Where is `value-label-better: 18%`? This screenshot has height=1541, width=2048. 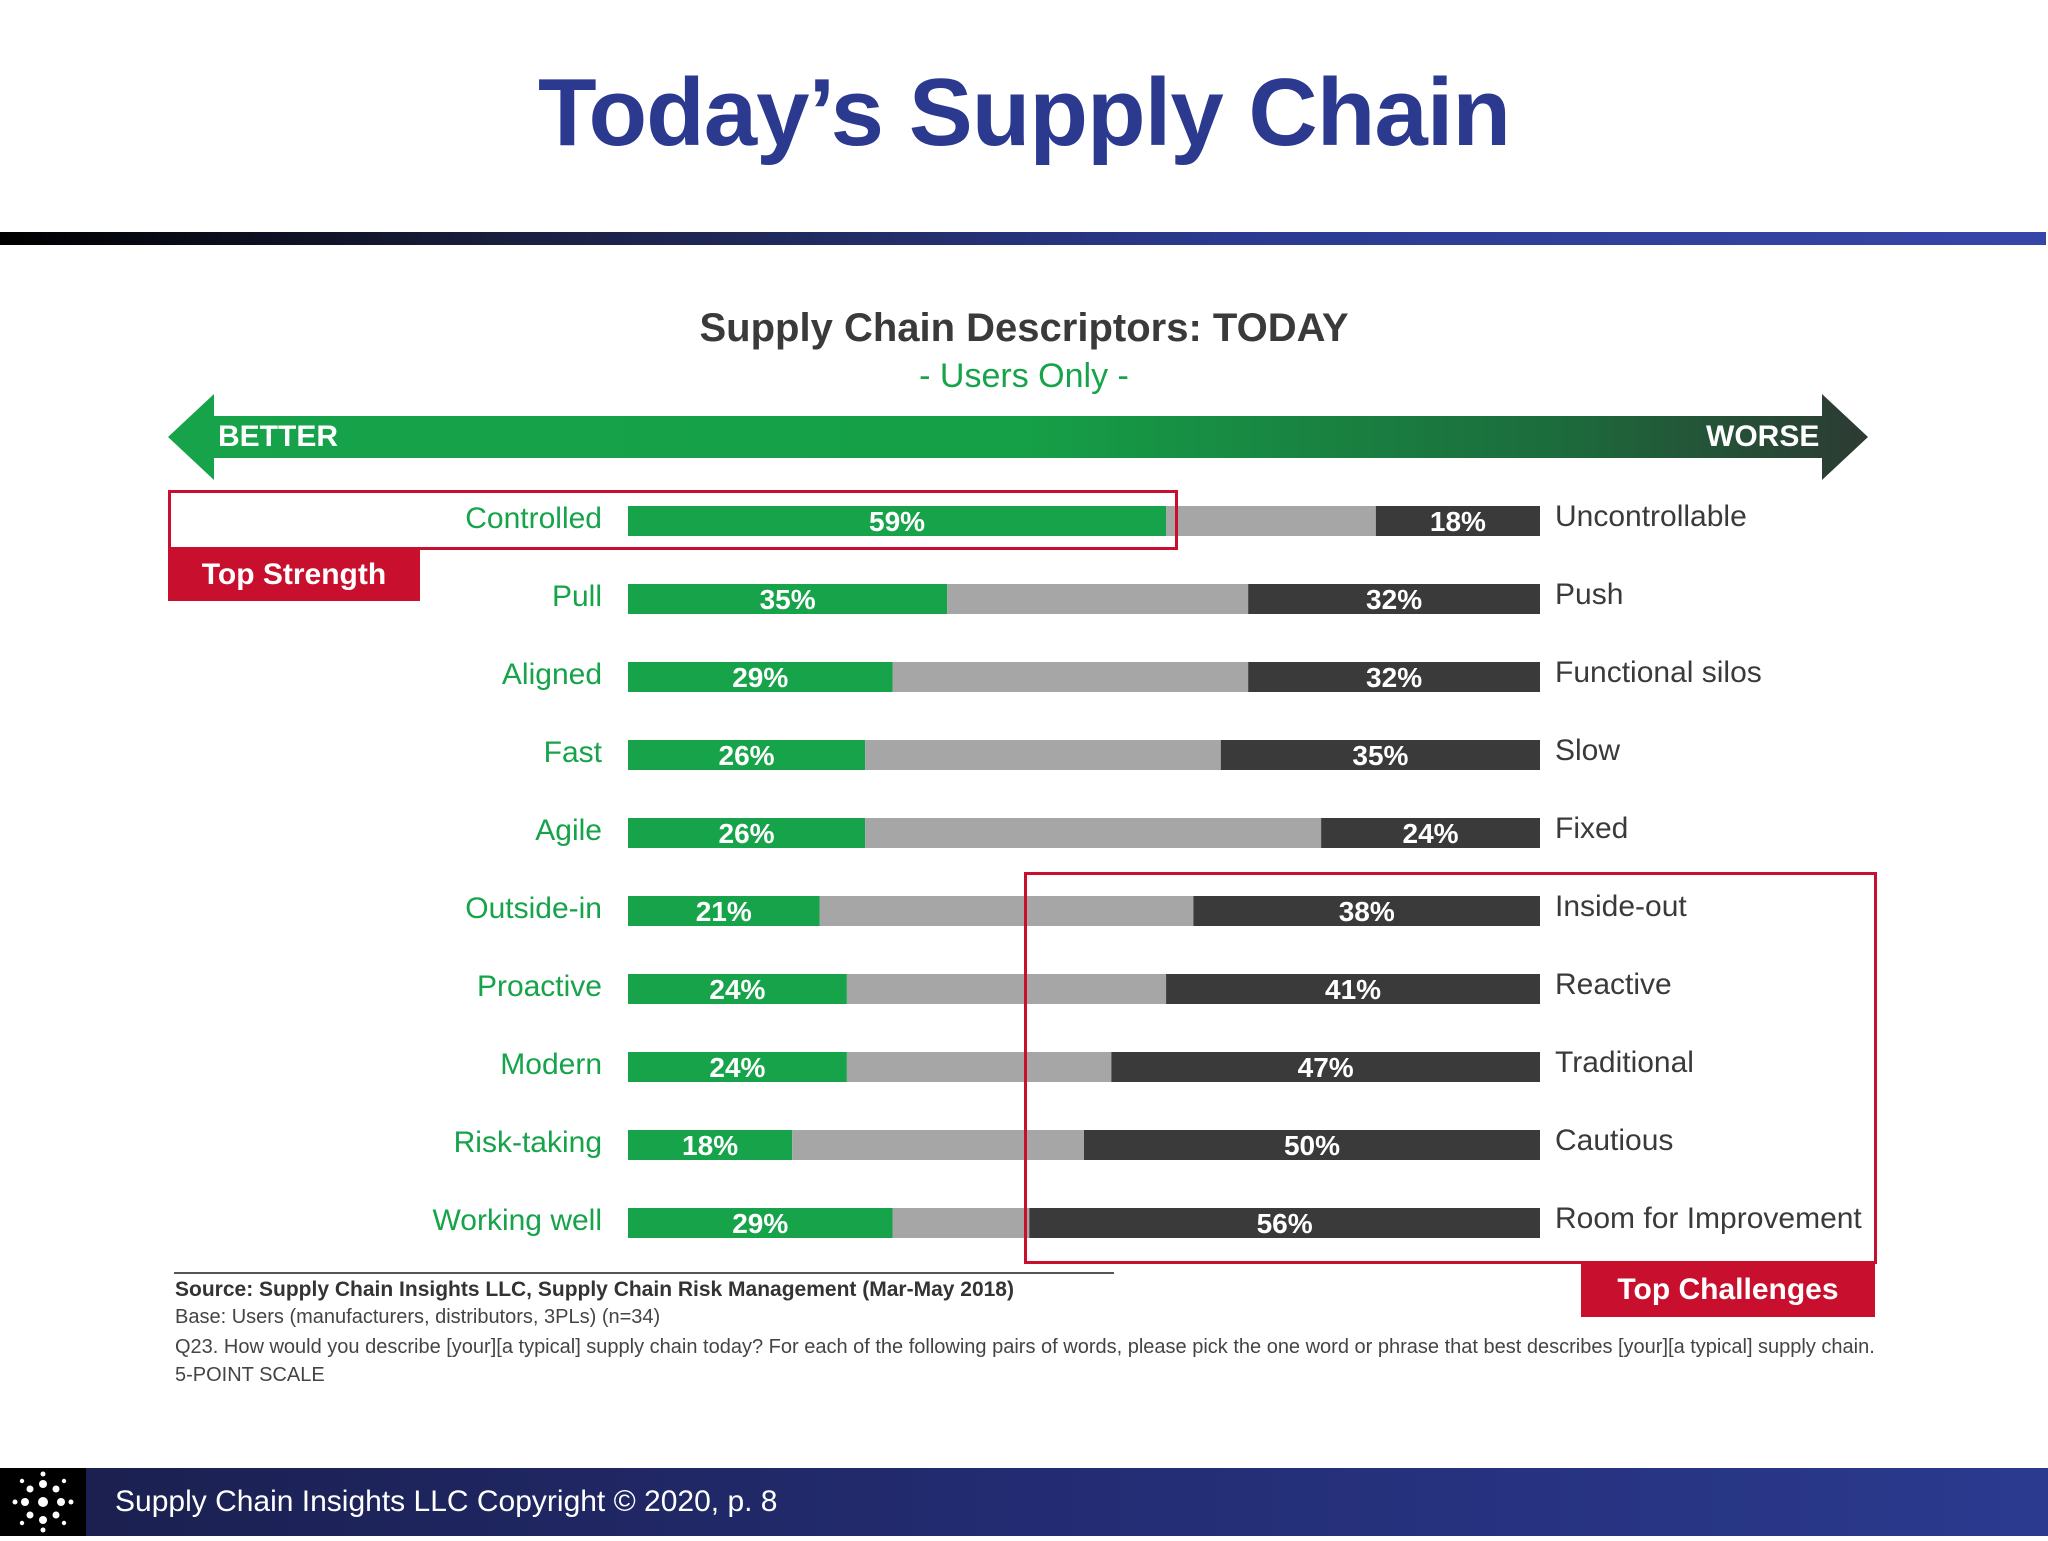 value-label-better: 18% is located at coordinates (710, 1145).